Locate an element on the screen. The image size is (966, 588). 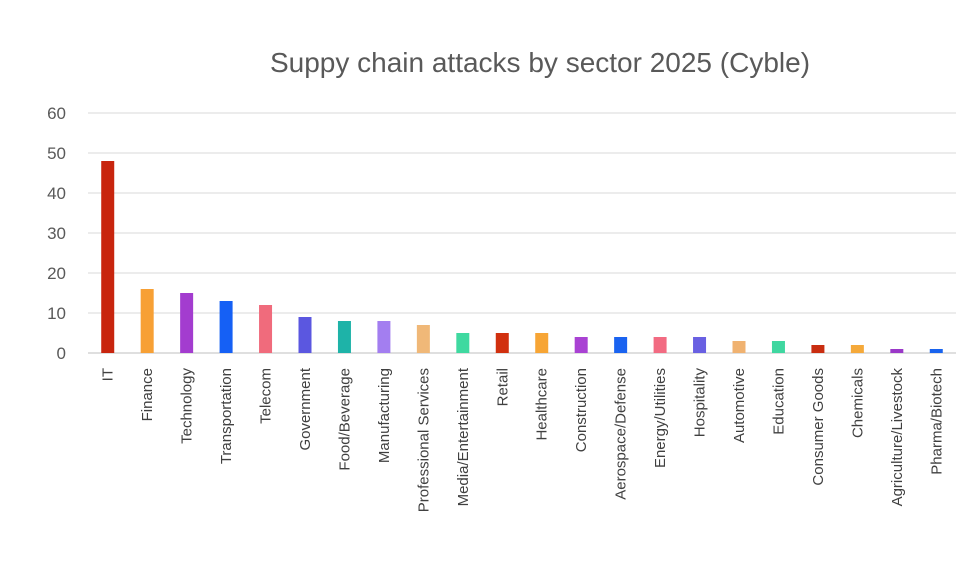
y-tick-label: 50 is located at coordinates (56, 153).